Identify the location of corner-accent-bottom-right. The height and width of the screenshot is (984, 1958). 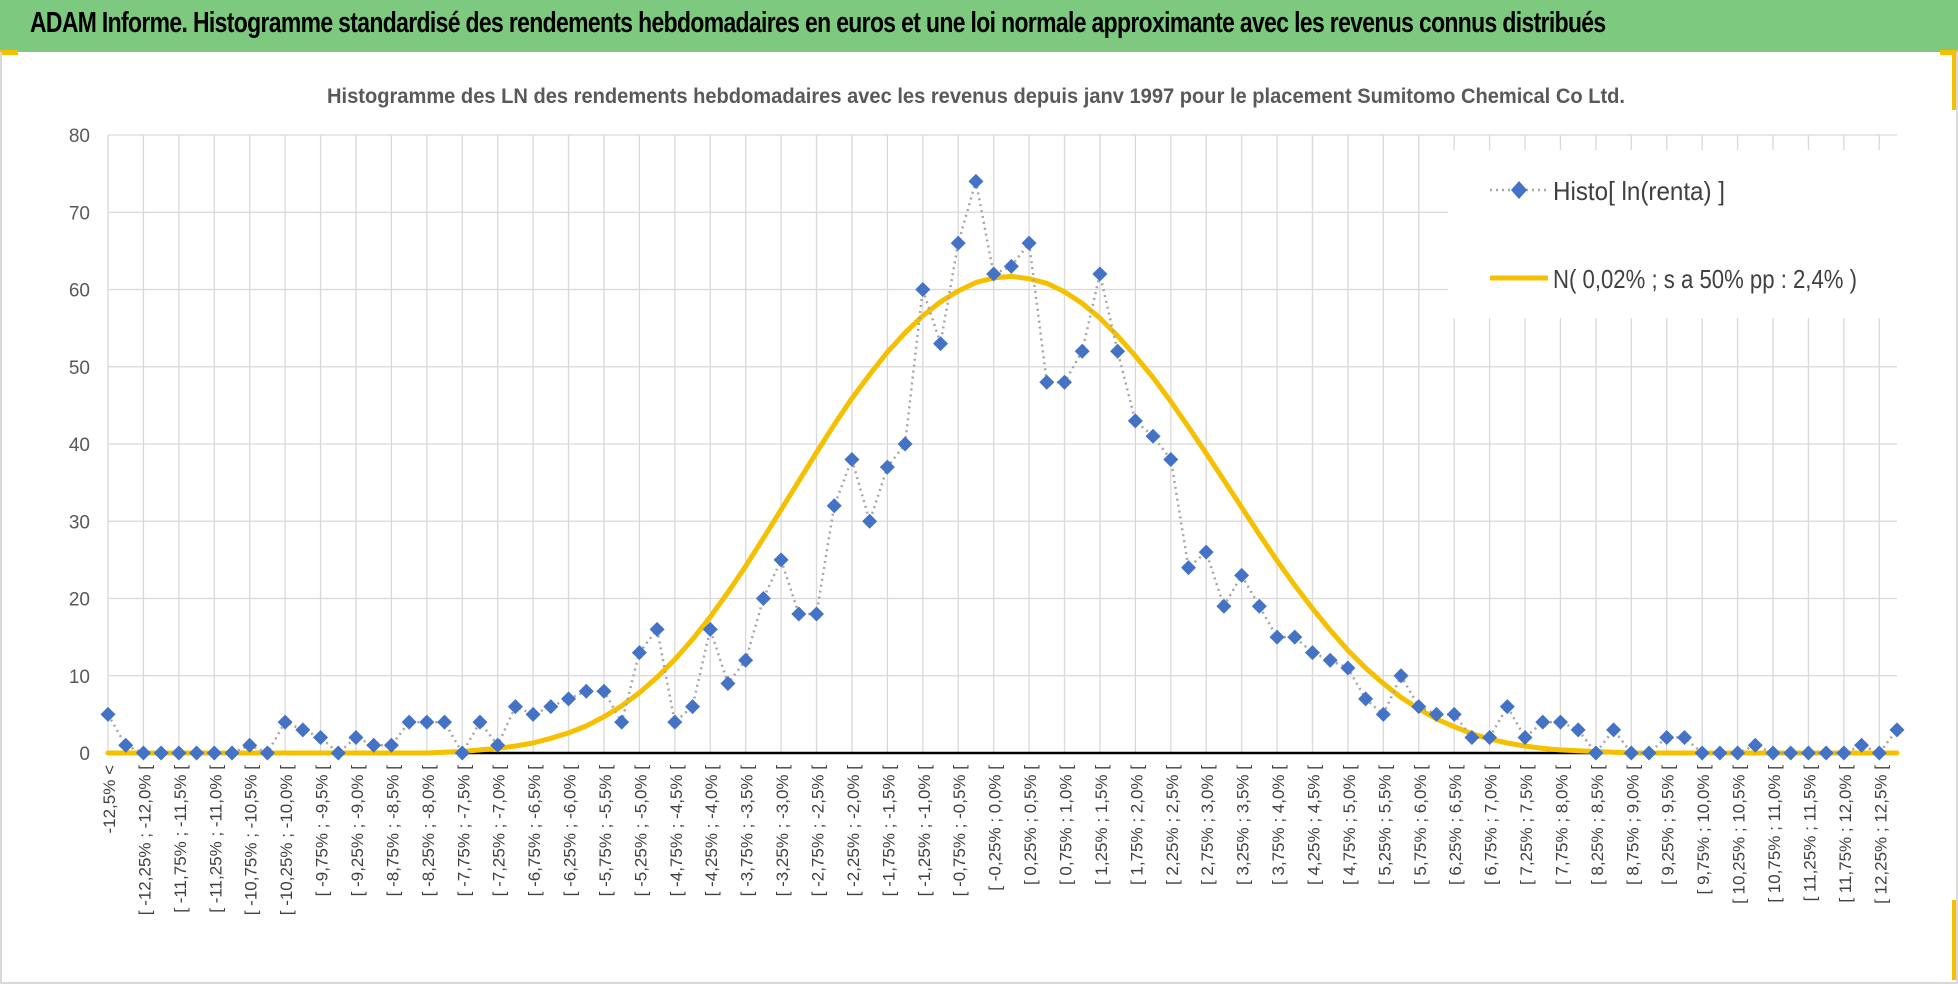
(1954, 940).